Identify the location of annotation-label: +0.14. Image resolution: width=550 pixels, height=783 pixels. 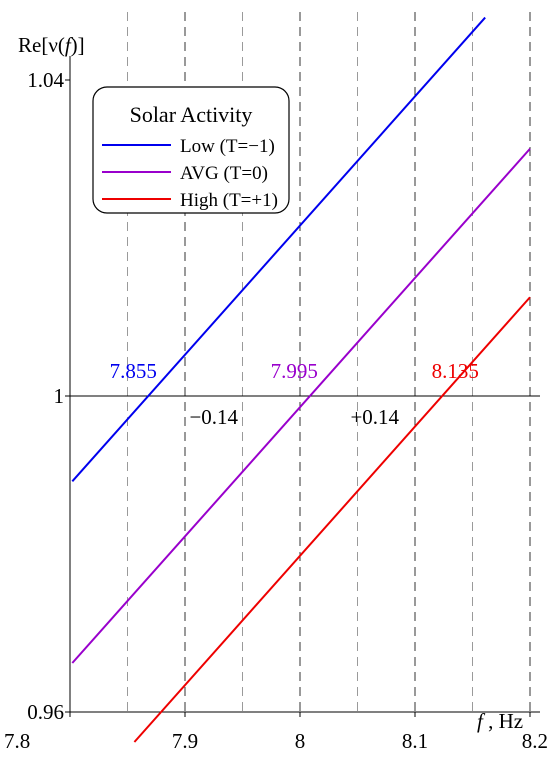
(374, 417).